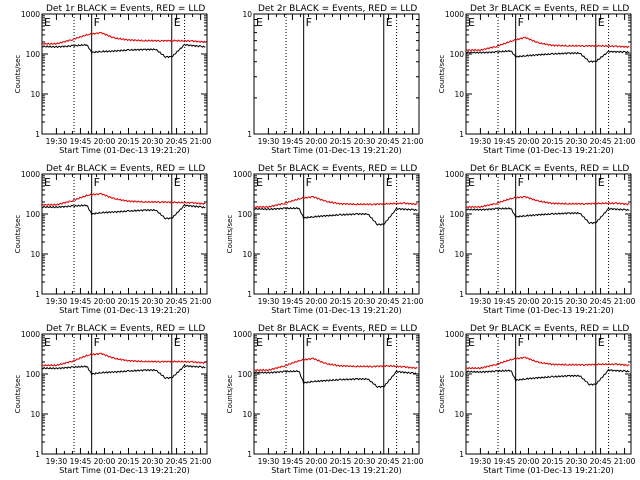 The height and width of the screenshot is (480, 640). Describe the element at coordinates (549, 329) in the screenshot. I see `panel-title: Det 9r BLACK = Events, RED = LLD` at that location.